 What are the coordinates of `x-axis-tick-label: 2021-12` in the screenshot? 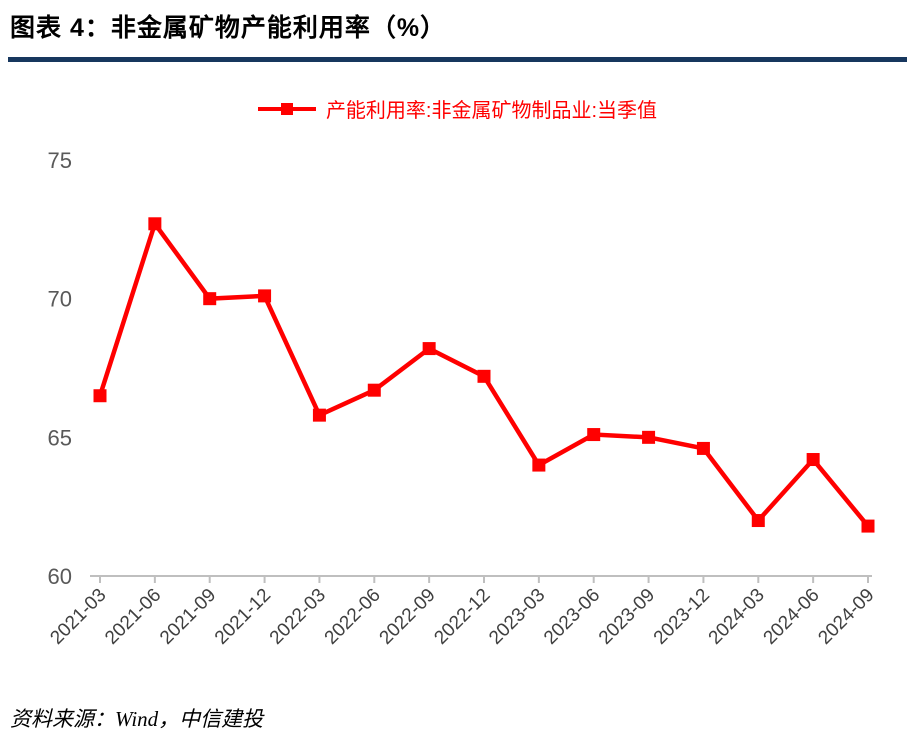 It's located at (243, 617).